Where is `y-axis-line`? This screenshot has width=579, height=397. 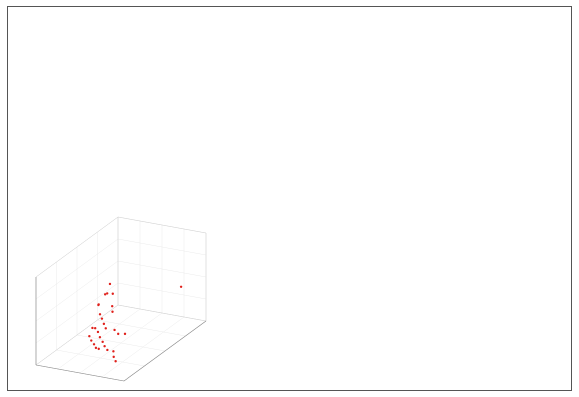
y-axis-line is located at coordinates (165, 351).